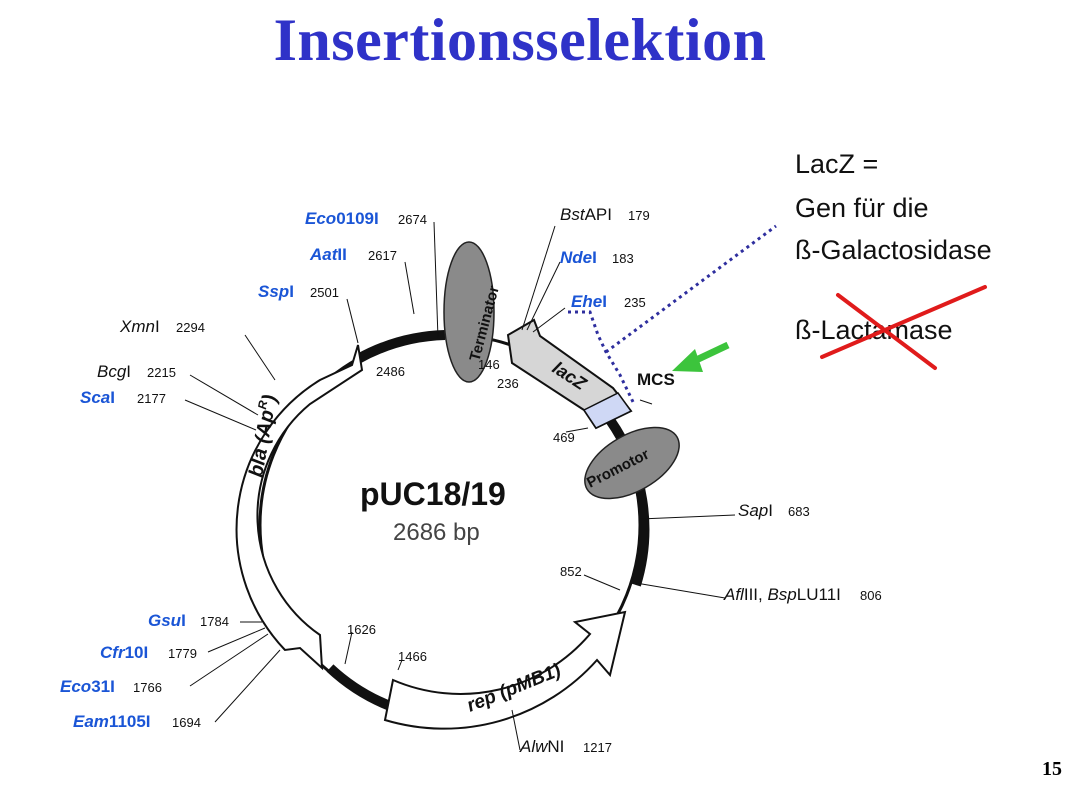  What do you see at coordinates (782, 594) in the screenshot?
I see `site-afliii: AflIII, BspLU11I` at bounding box center [782, 594].